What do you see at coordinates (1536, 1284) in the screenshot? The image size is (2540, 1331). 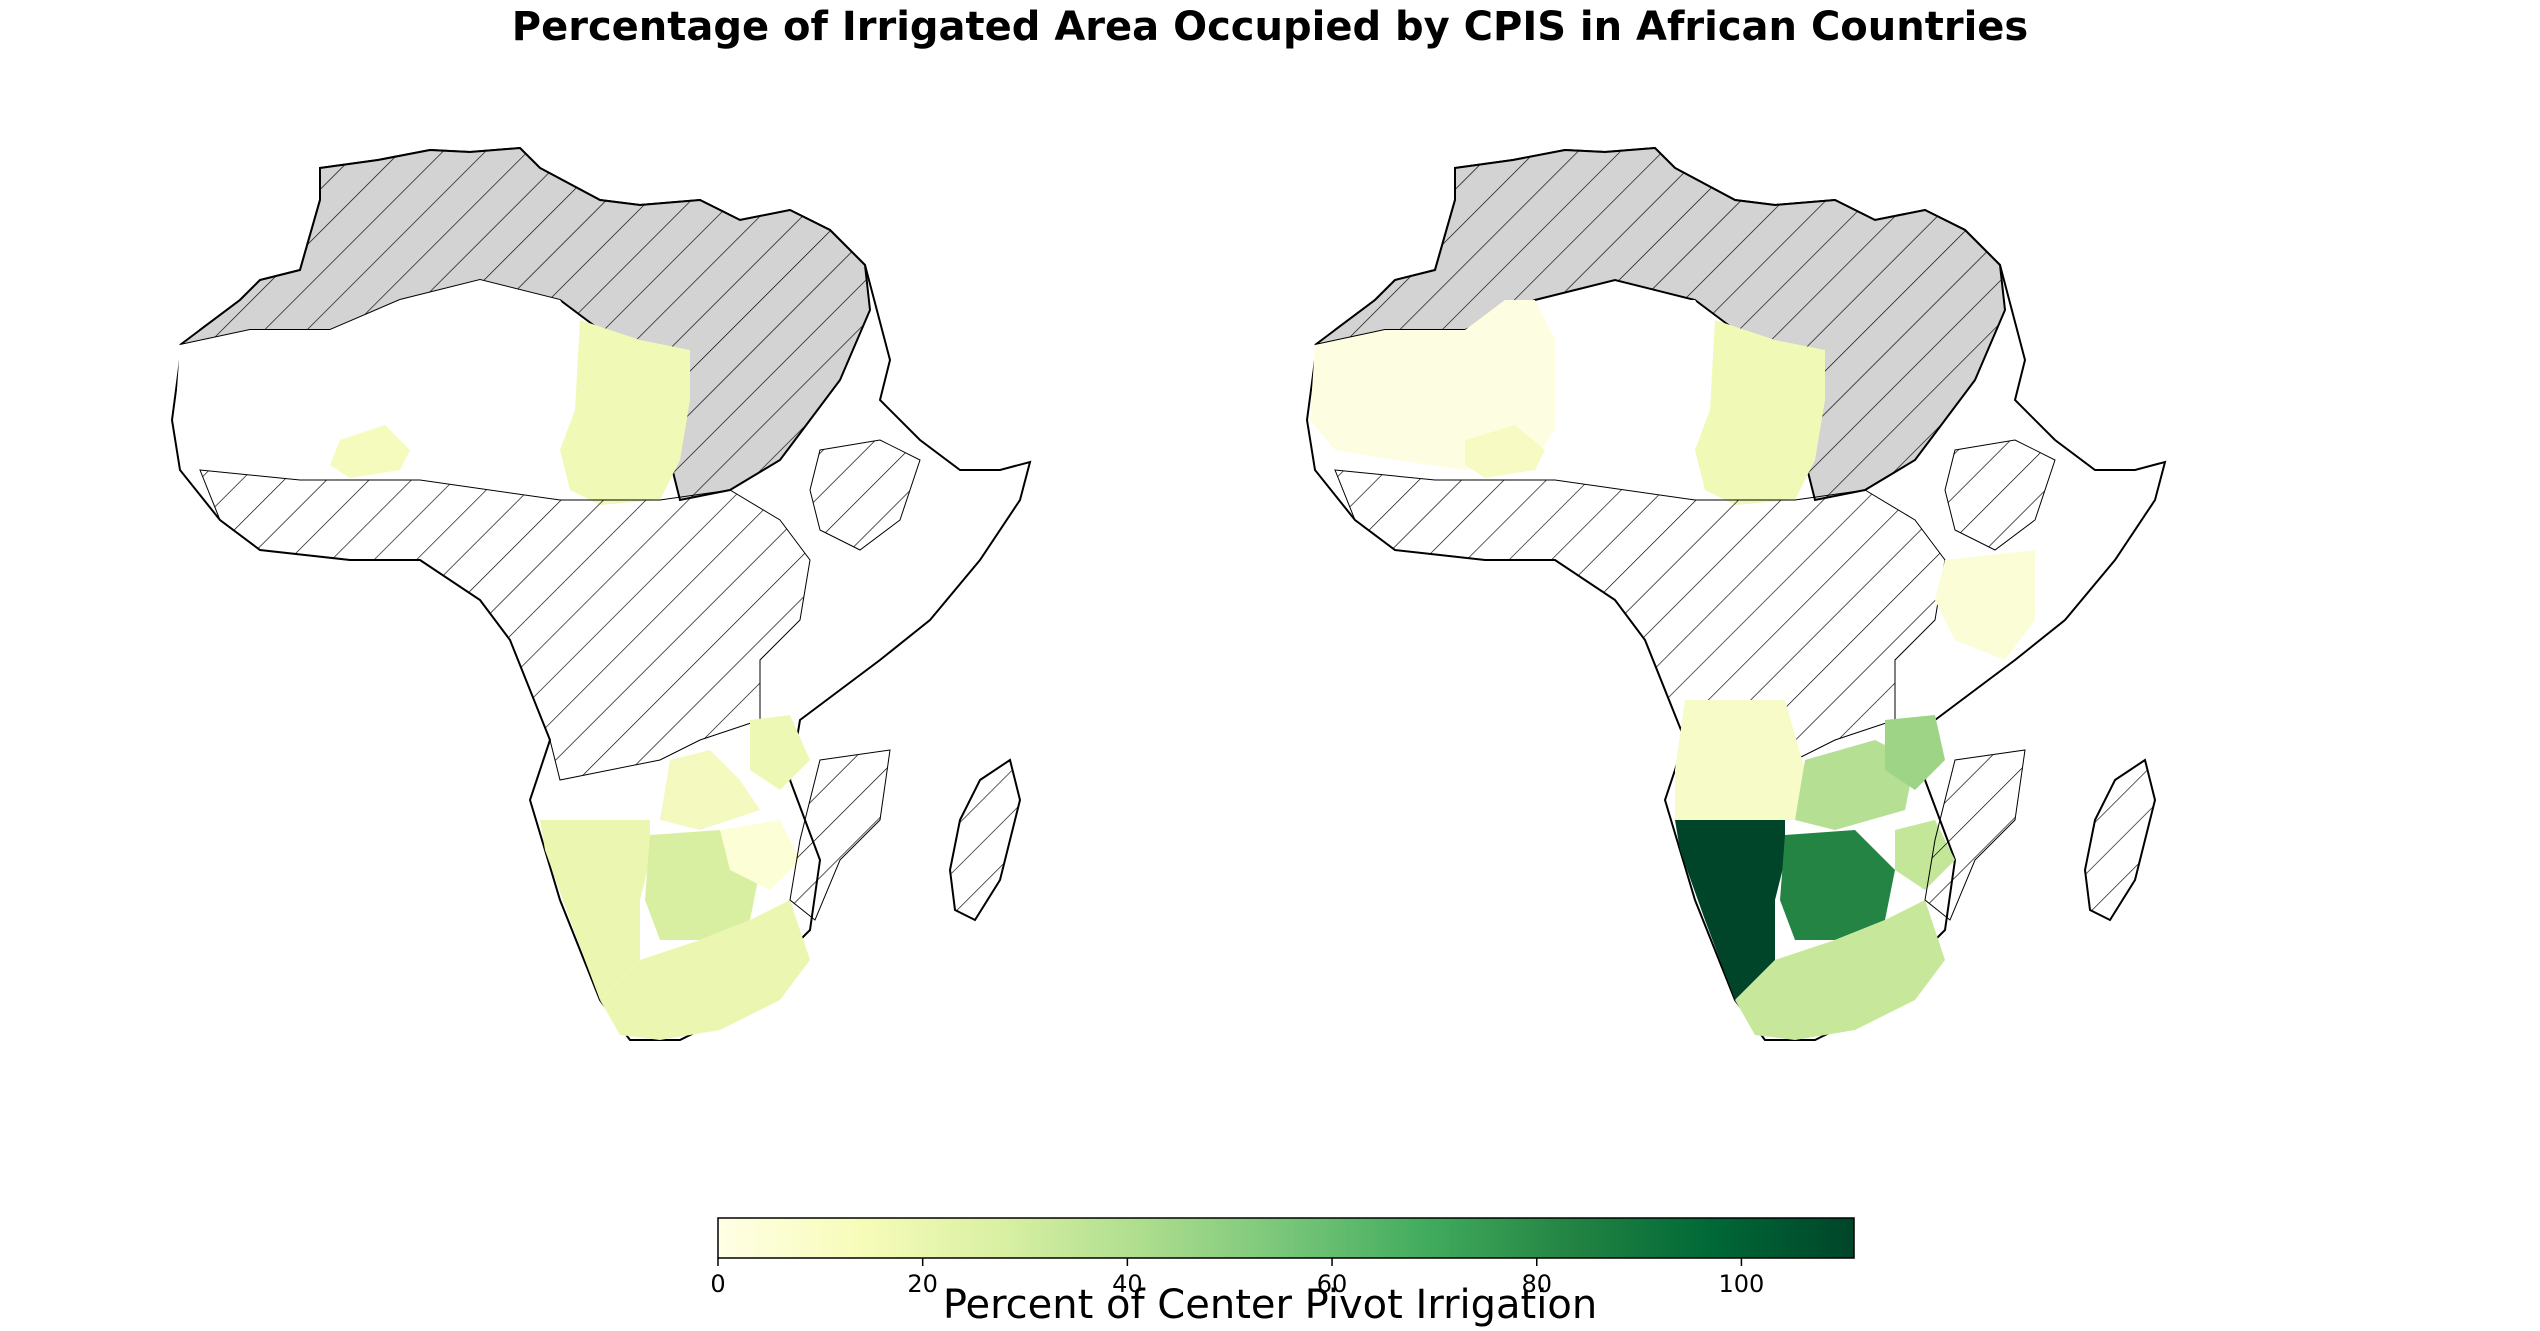 I see `colorbar-tick-label: 80` at bounding box center [1536, 1284].